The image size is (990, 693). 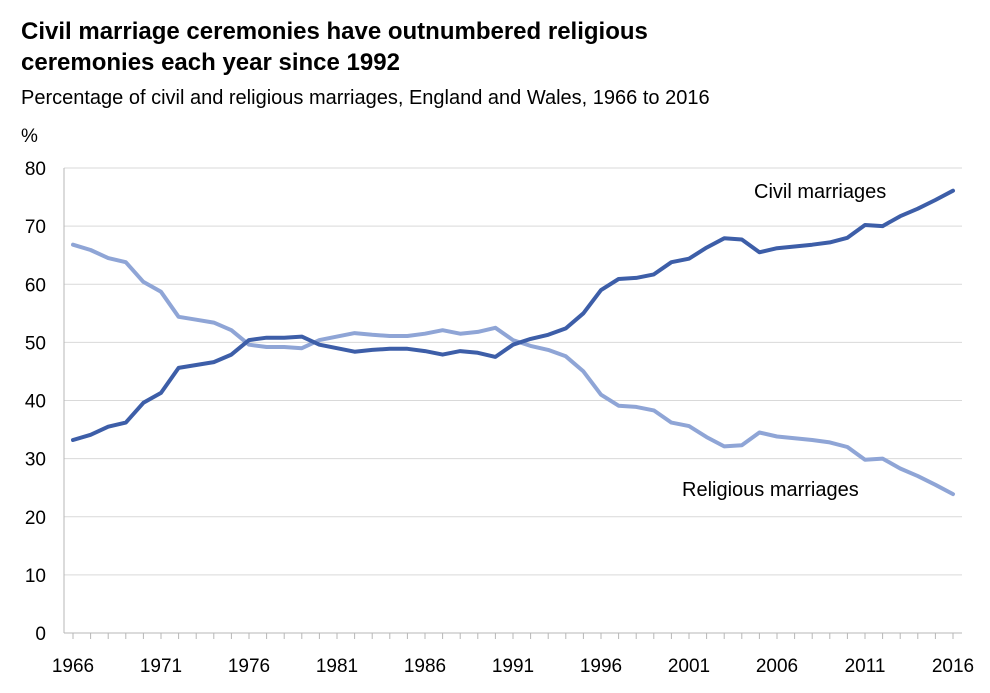 I want to click on x-tick-label-2011: 2011, so click(x=865, y=666).